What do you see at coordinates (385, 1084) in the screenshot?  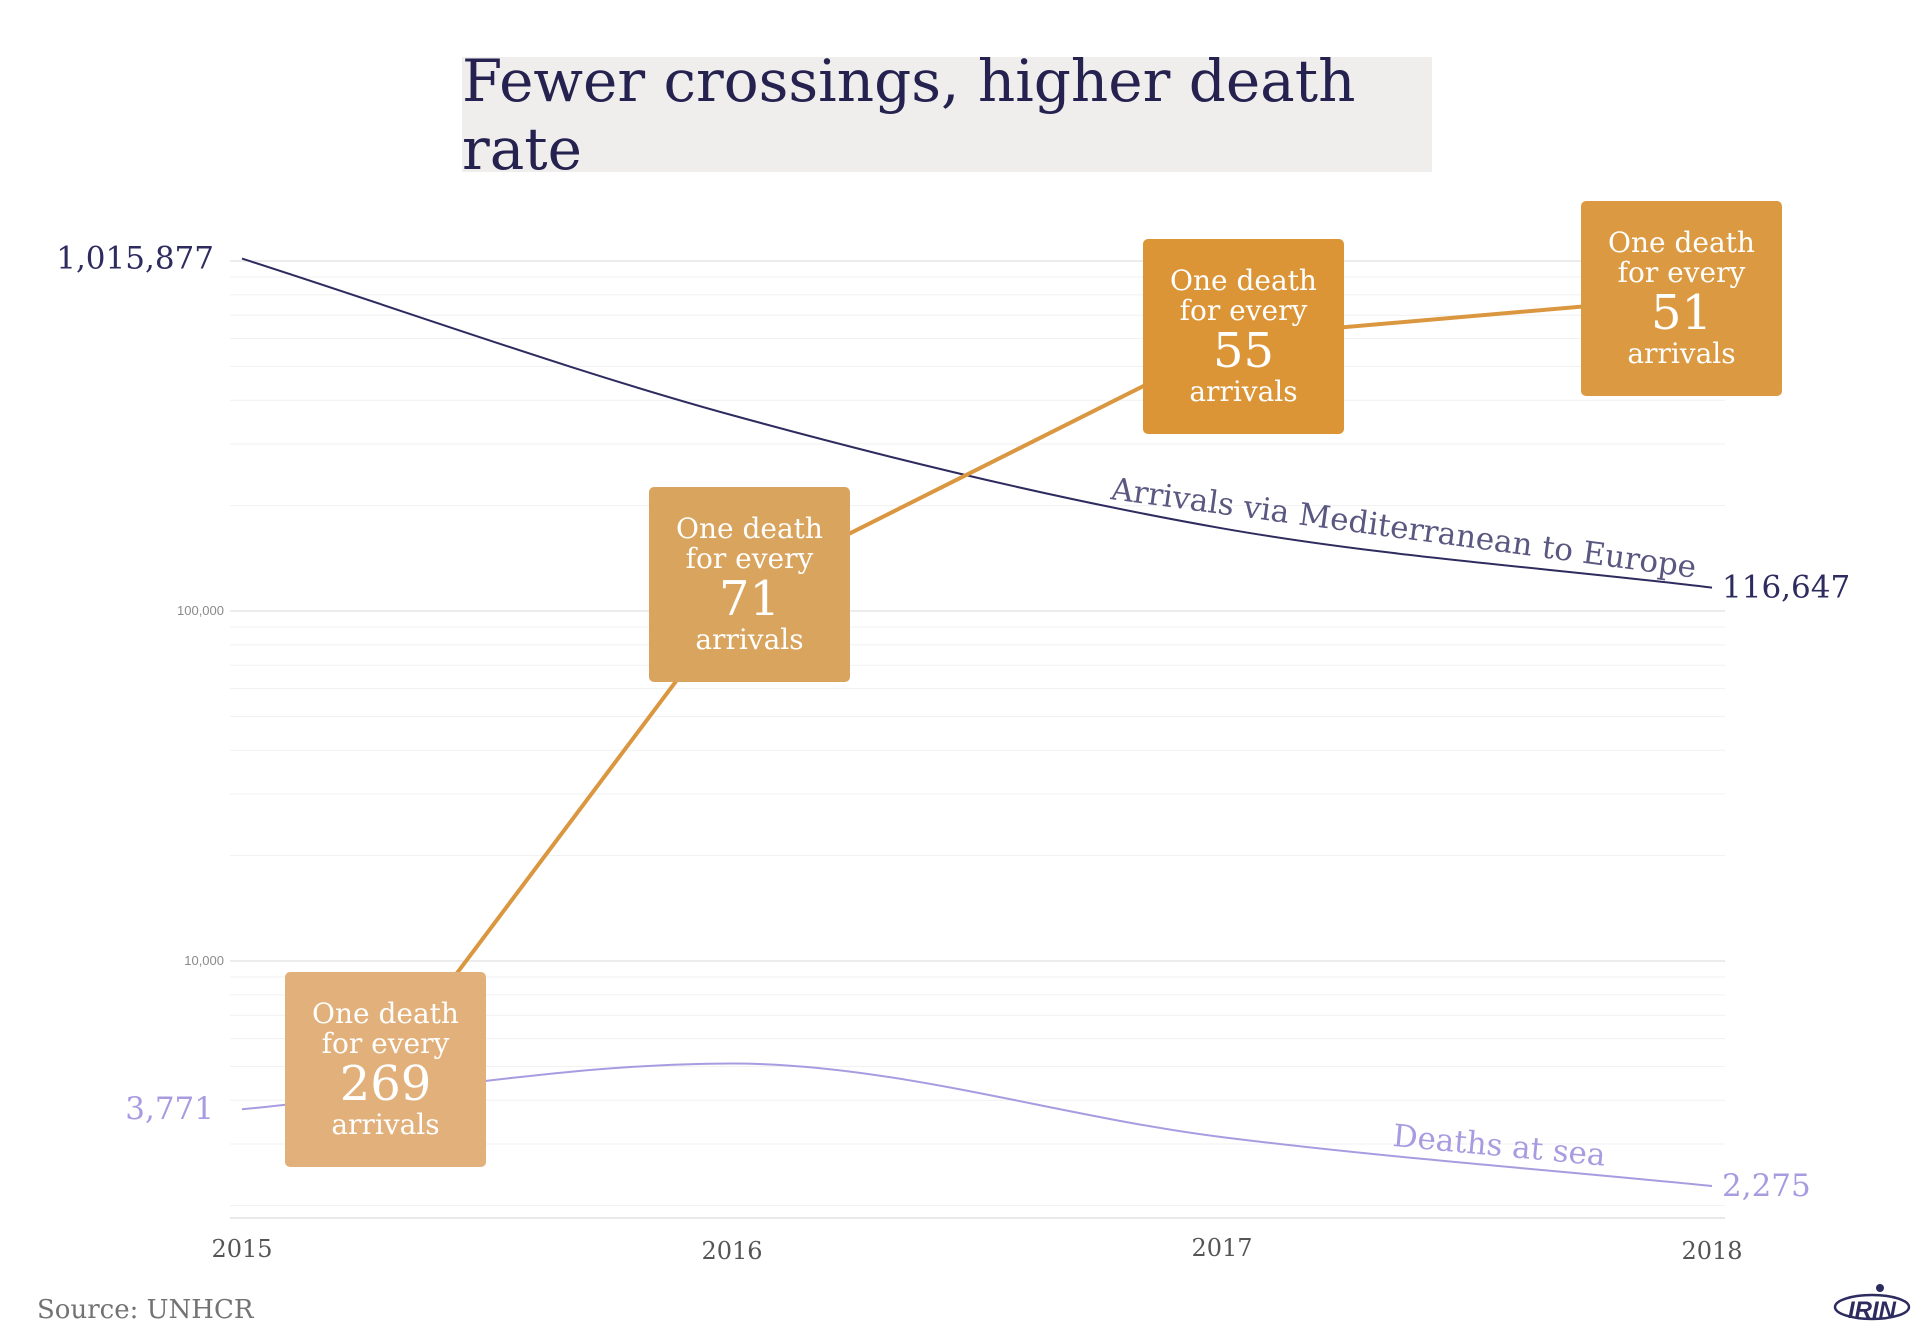 I see `ratio-box-number: 269` at bounding box center [385, 1084].